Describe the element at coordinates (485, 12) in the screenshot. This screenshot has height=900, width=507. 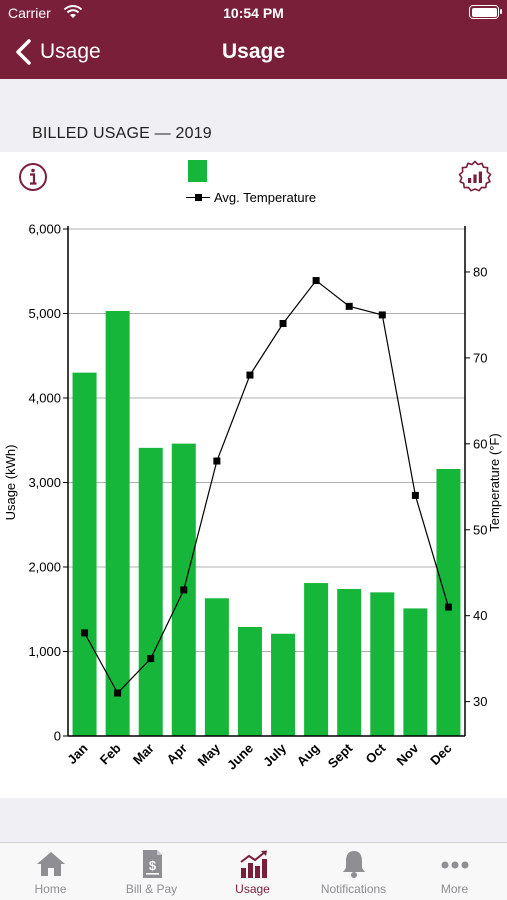
I see `battery-icon` at that location.